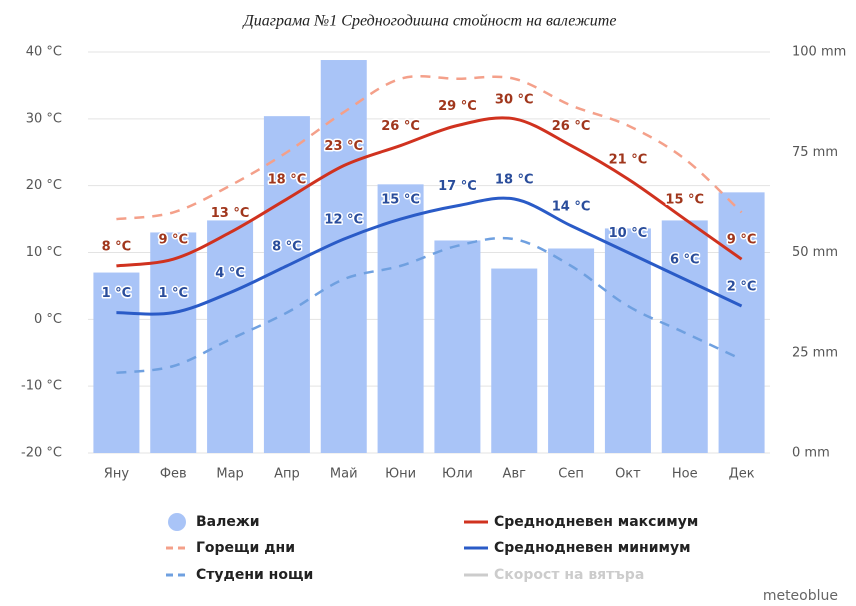  I want to click on data-label: 30 °C, so click(514, 99).